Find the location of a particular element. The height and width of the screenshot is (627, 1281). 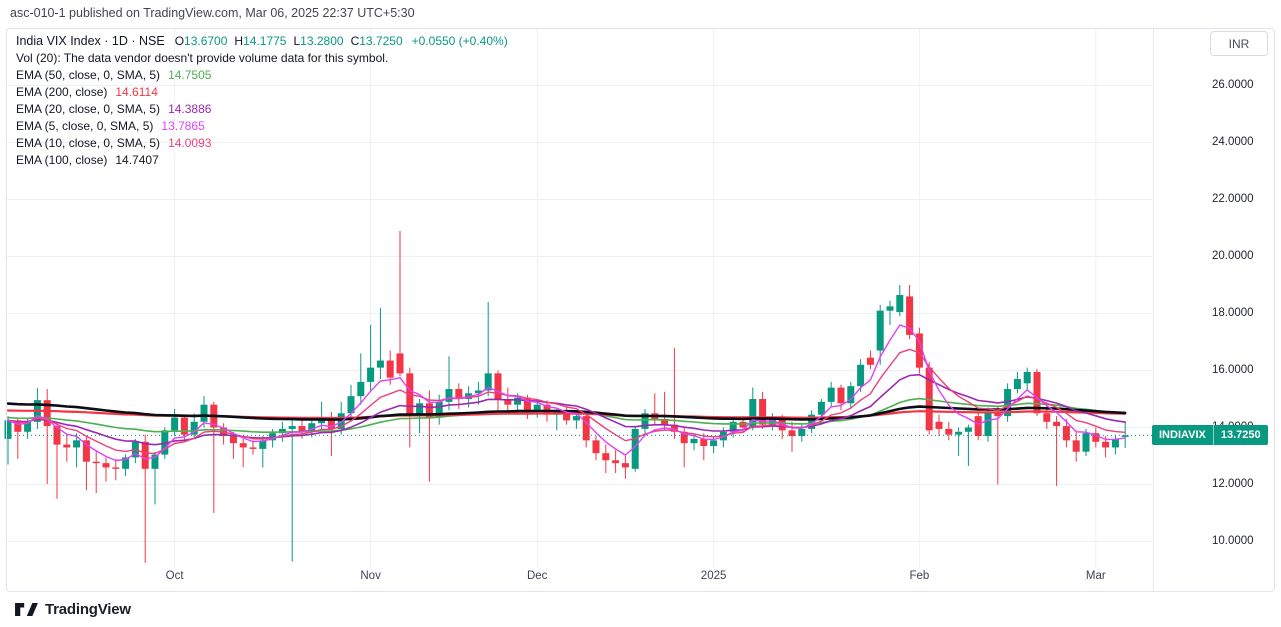

ema-50-row: EMA (50, close, 0, SMA, 5) 14.7505 is located at coordinates (114, 75).